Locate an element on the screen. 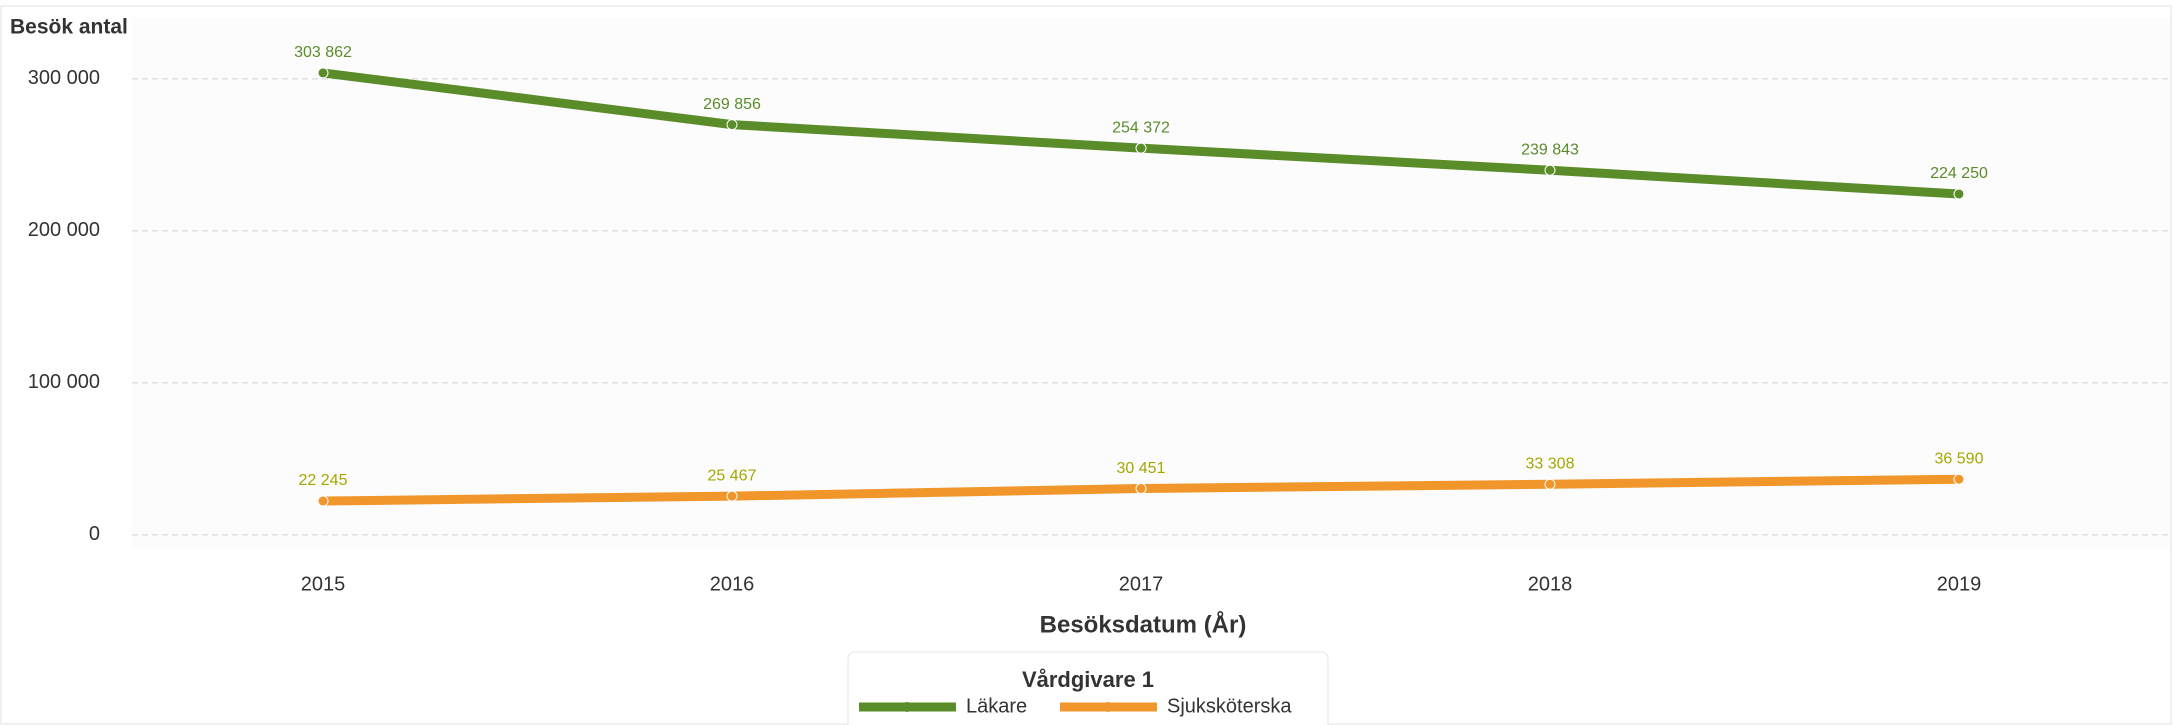  data-label: 25 467 is located at coordinates (732, 475).